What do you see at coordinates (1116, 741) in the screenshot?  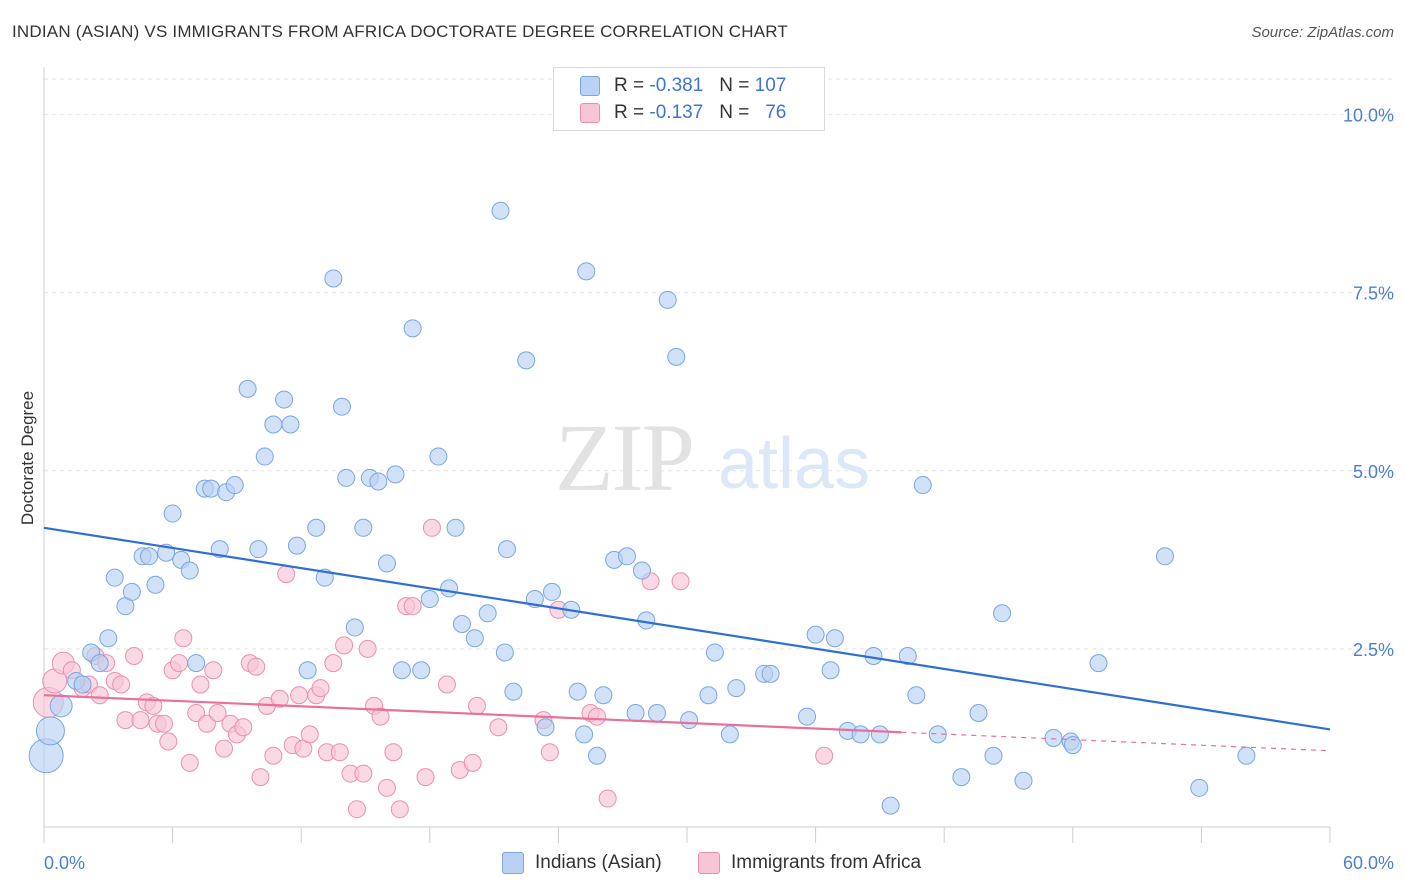 I see `trend-line-africa-extension` at bounding box center [1116, 741].